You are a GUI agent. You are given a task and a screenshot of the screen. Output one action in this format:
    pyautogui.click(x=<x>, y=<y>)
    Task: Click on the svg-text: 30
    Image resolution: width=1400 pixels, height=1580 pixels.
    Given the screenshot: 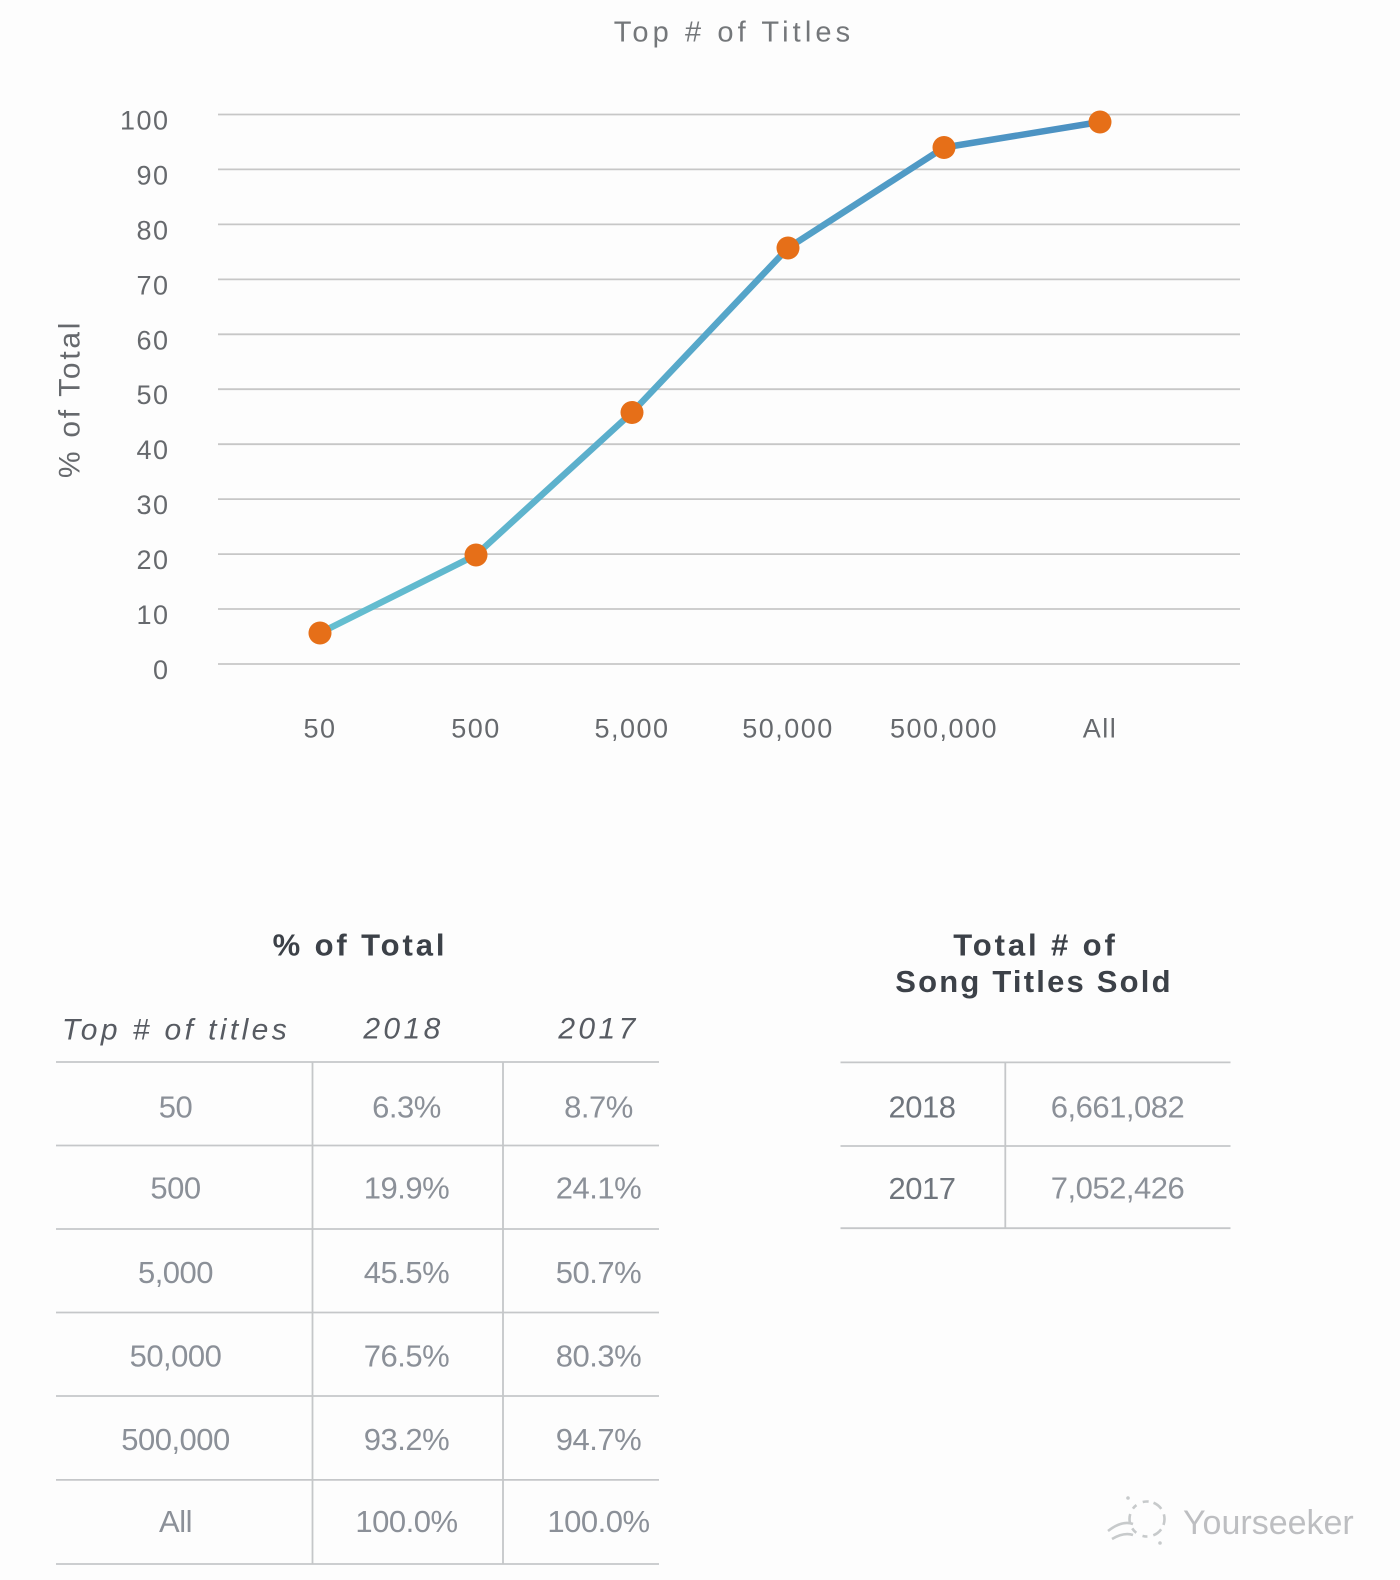 What is the action you would take?
    pyautogui.click(x=152, y=505)
    